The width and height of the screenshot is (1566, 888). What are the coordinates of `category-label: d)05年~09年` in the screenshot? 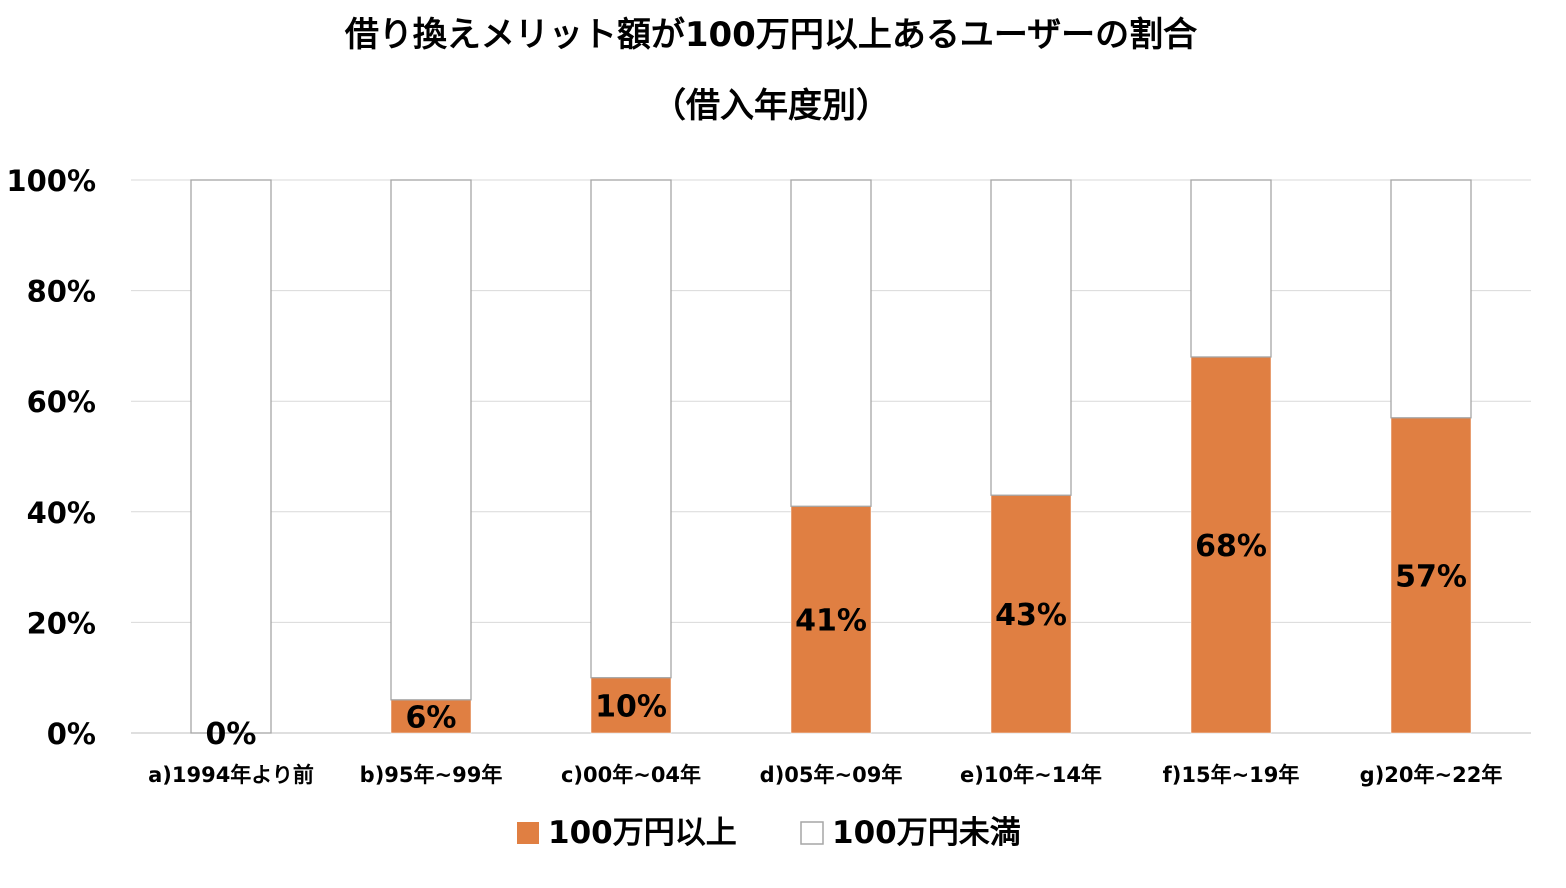 It's located at (831, 775).